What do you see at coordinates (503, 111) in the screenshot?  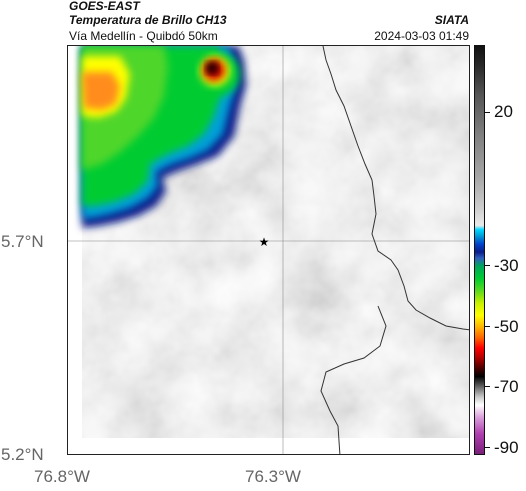 I see `colorbar-label: 20` at bounding box center [503, 111].